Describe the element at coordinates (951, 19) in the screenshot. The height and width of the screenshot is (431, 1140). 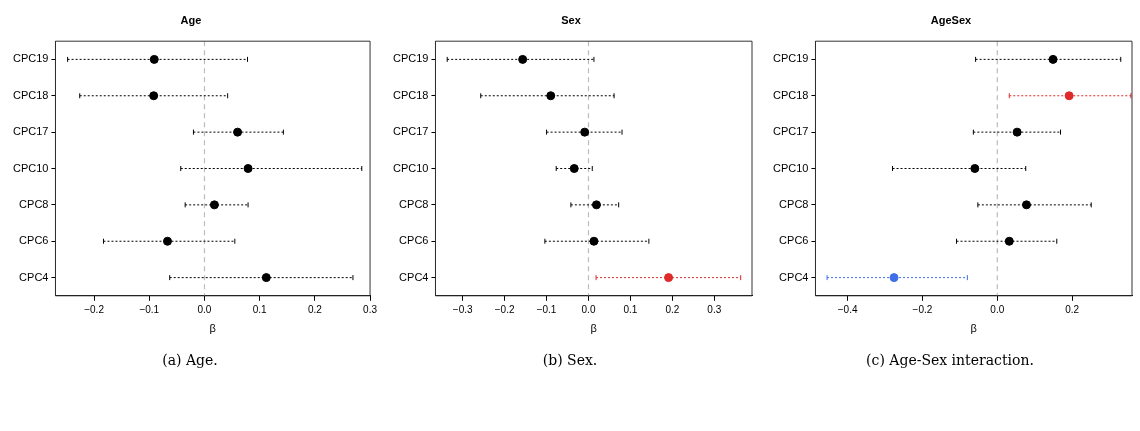
I see `chart-title: AgeSex` at that location.